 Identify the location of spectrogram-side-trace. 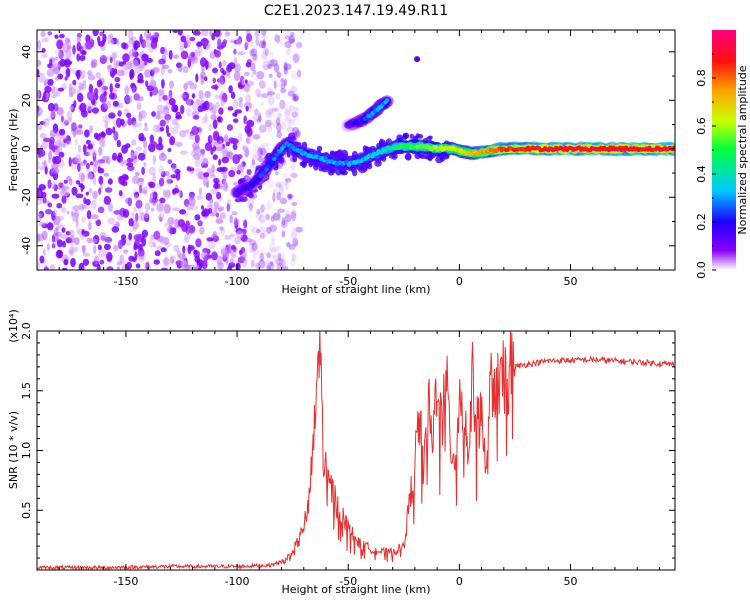
(387, 100).